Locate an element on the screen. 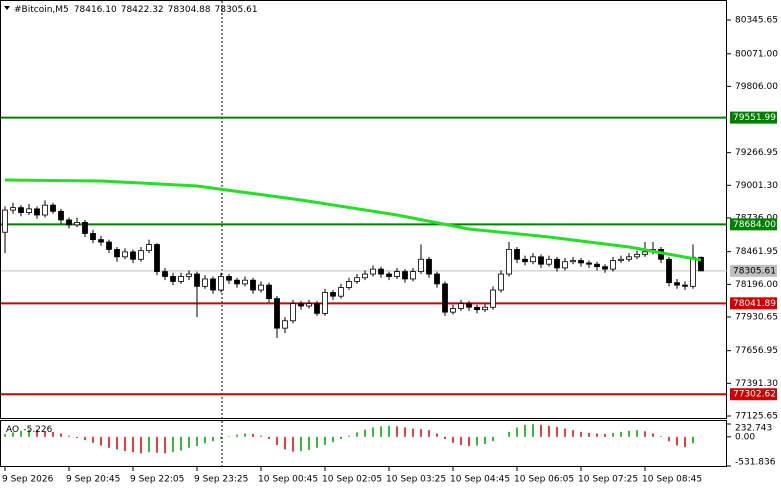  y-tick-label: 79266.95 is located at coordinates (756, 153).